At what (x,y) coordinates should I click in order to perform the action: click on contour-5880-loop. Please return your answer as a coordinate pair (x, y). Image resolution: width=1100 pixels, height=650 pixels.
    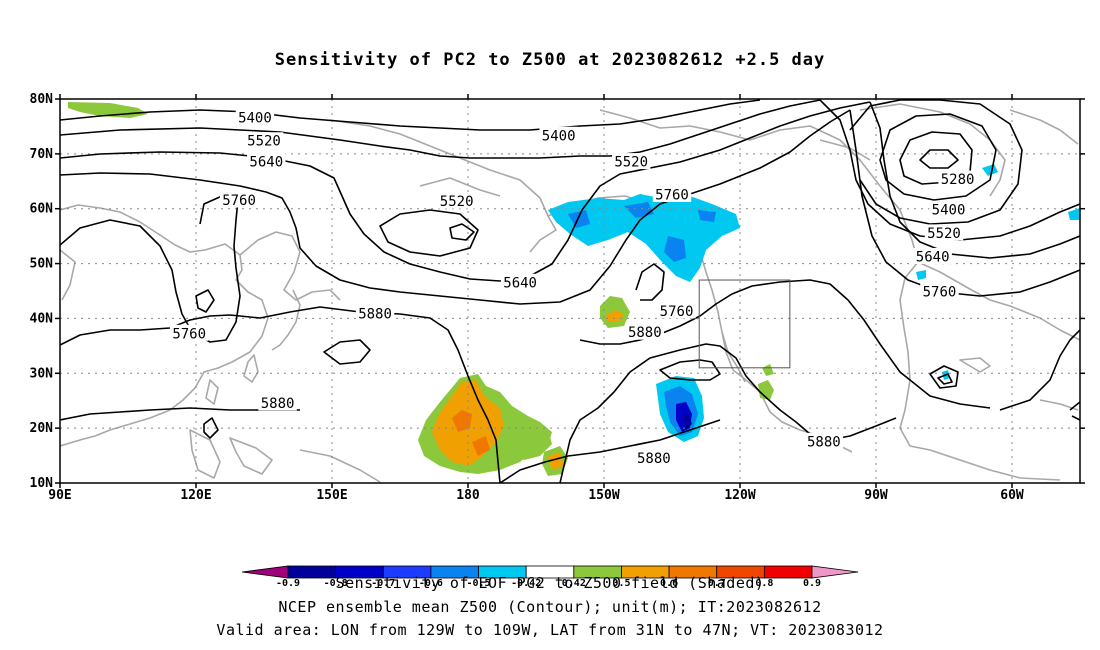
    Looking at the image, I should click on (690, 370).